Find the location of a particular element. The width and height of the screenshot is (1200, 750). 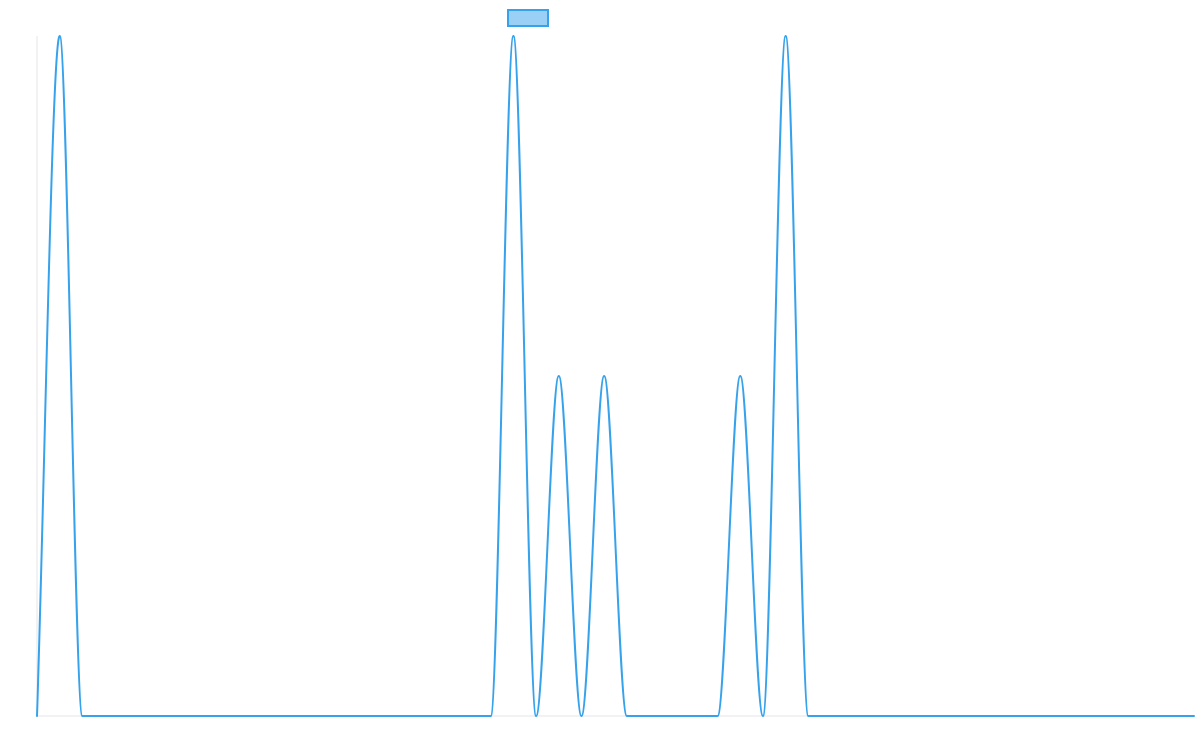

legend-swatch is located at coordinates (528, 18).